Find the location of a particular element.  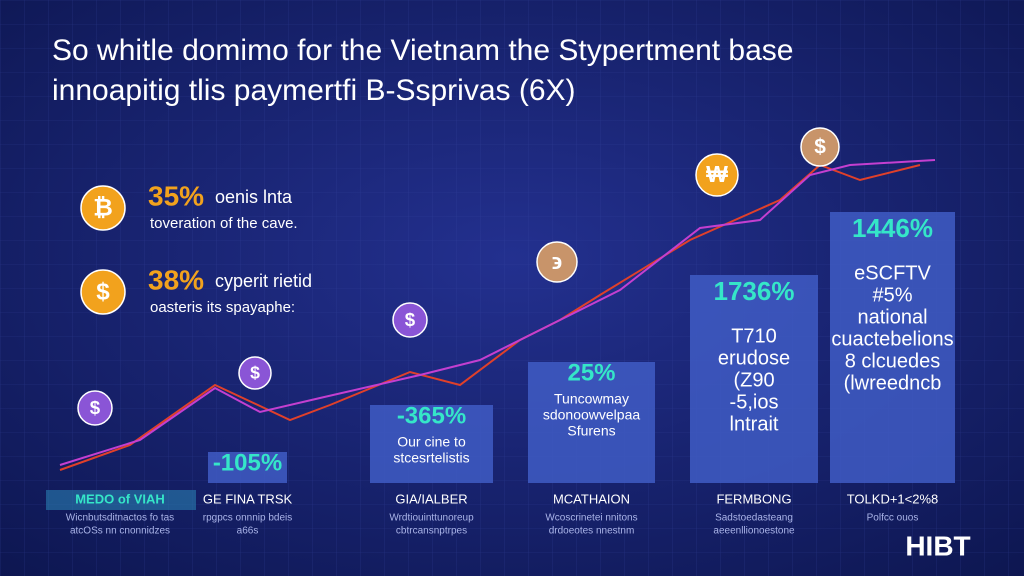

footer-tag is located at coordinates (121, 500).